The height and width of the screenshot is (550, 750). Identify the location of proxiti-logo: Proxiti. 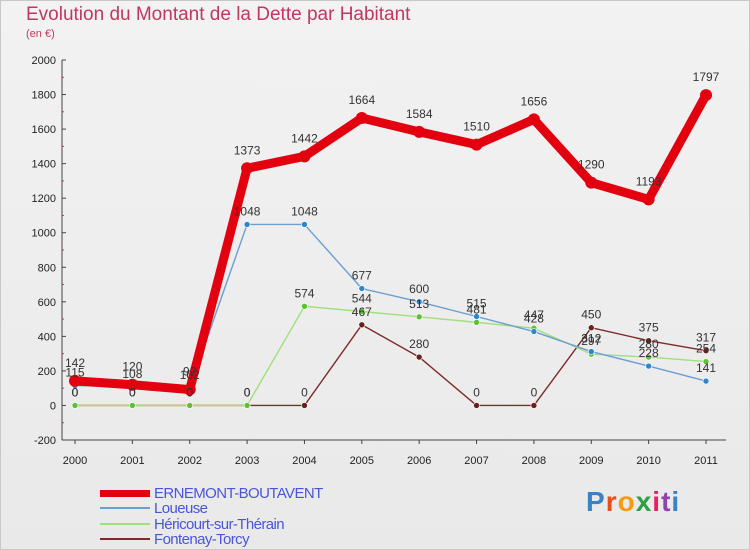
(633, 502).